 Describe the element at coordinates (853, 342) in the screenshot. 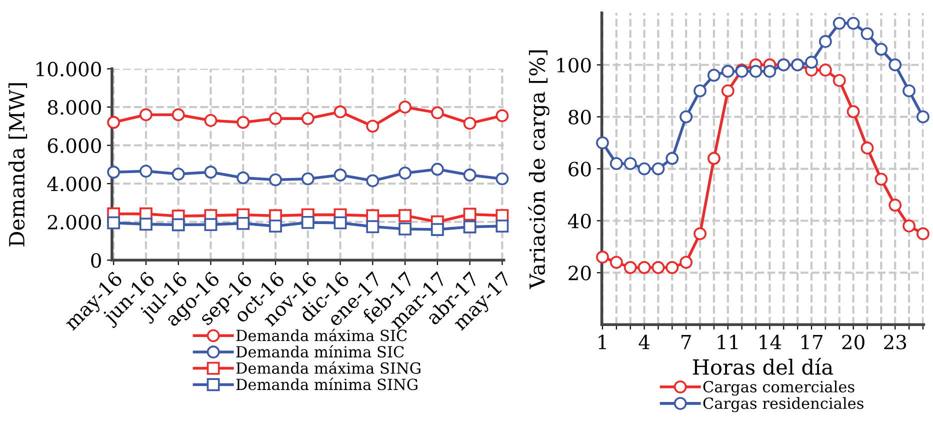

I see `x-tick-label: 20` at that location.